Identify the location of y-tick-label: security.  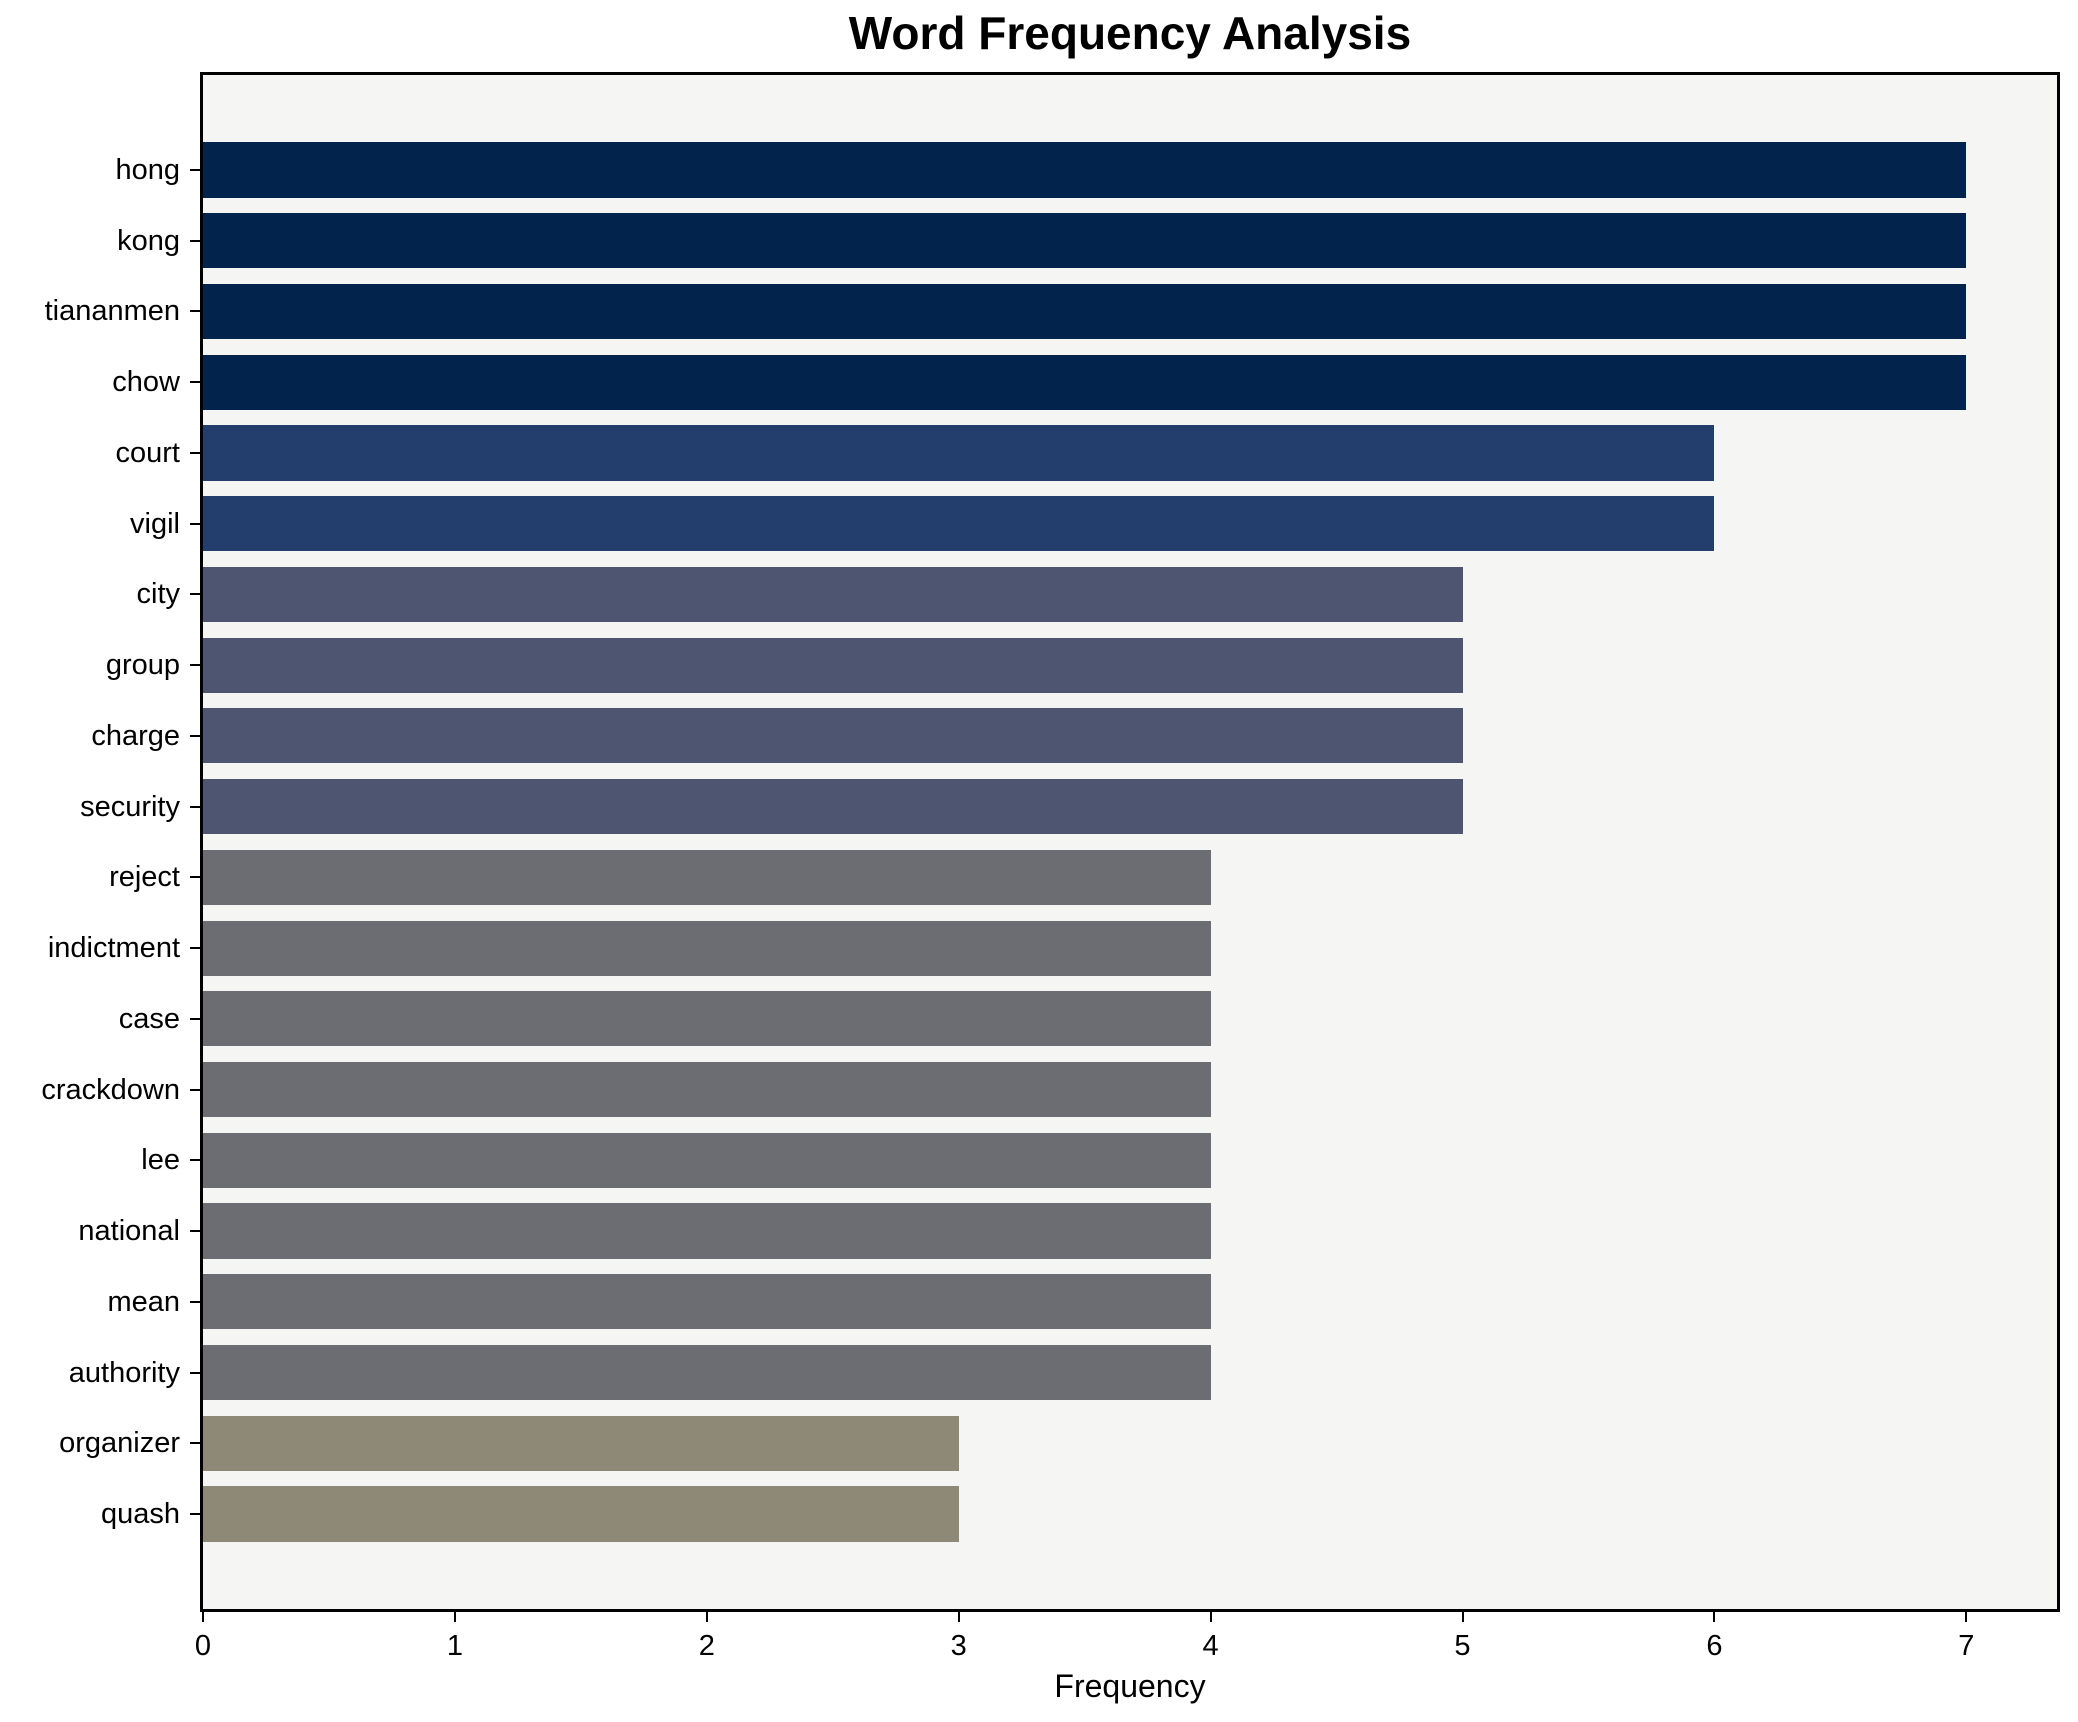
(130, 806).